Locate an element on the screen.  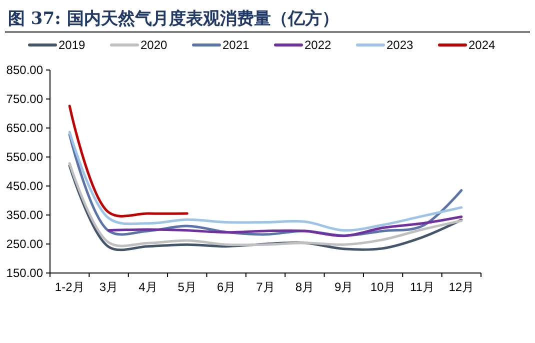
x-tick-label: 10月 is located at coordinates (383, 287).